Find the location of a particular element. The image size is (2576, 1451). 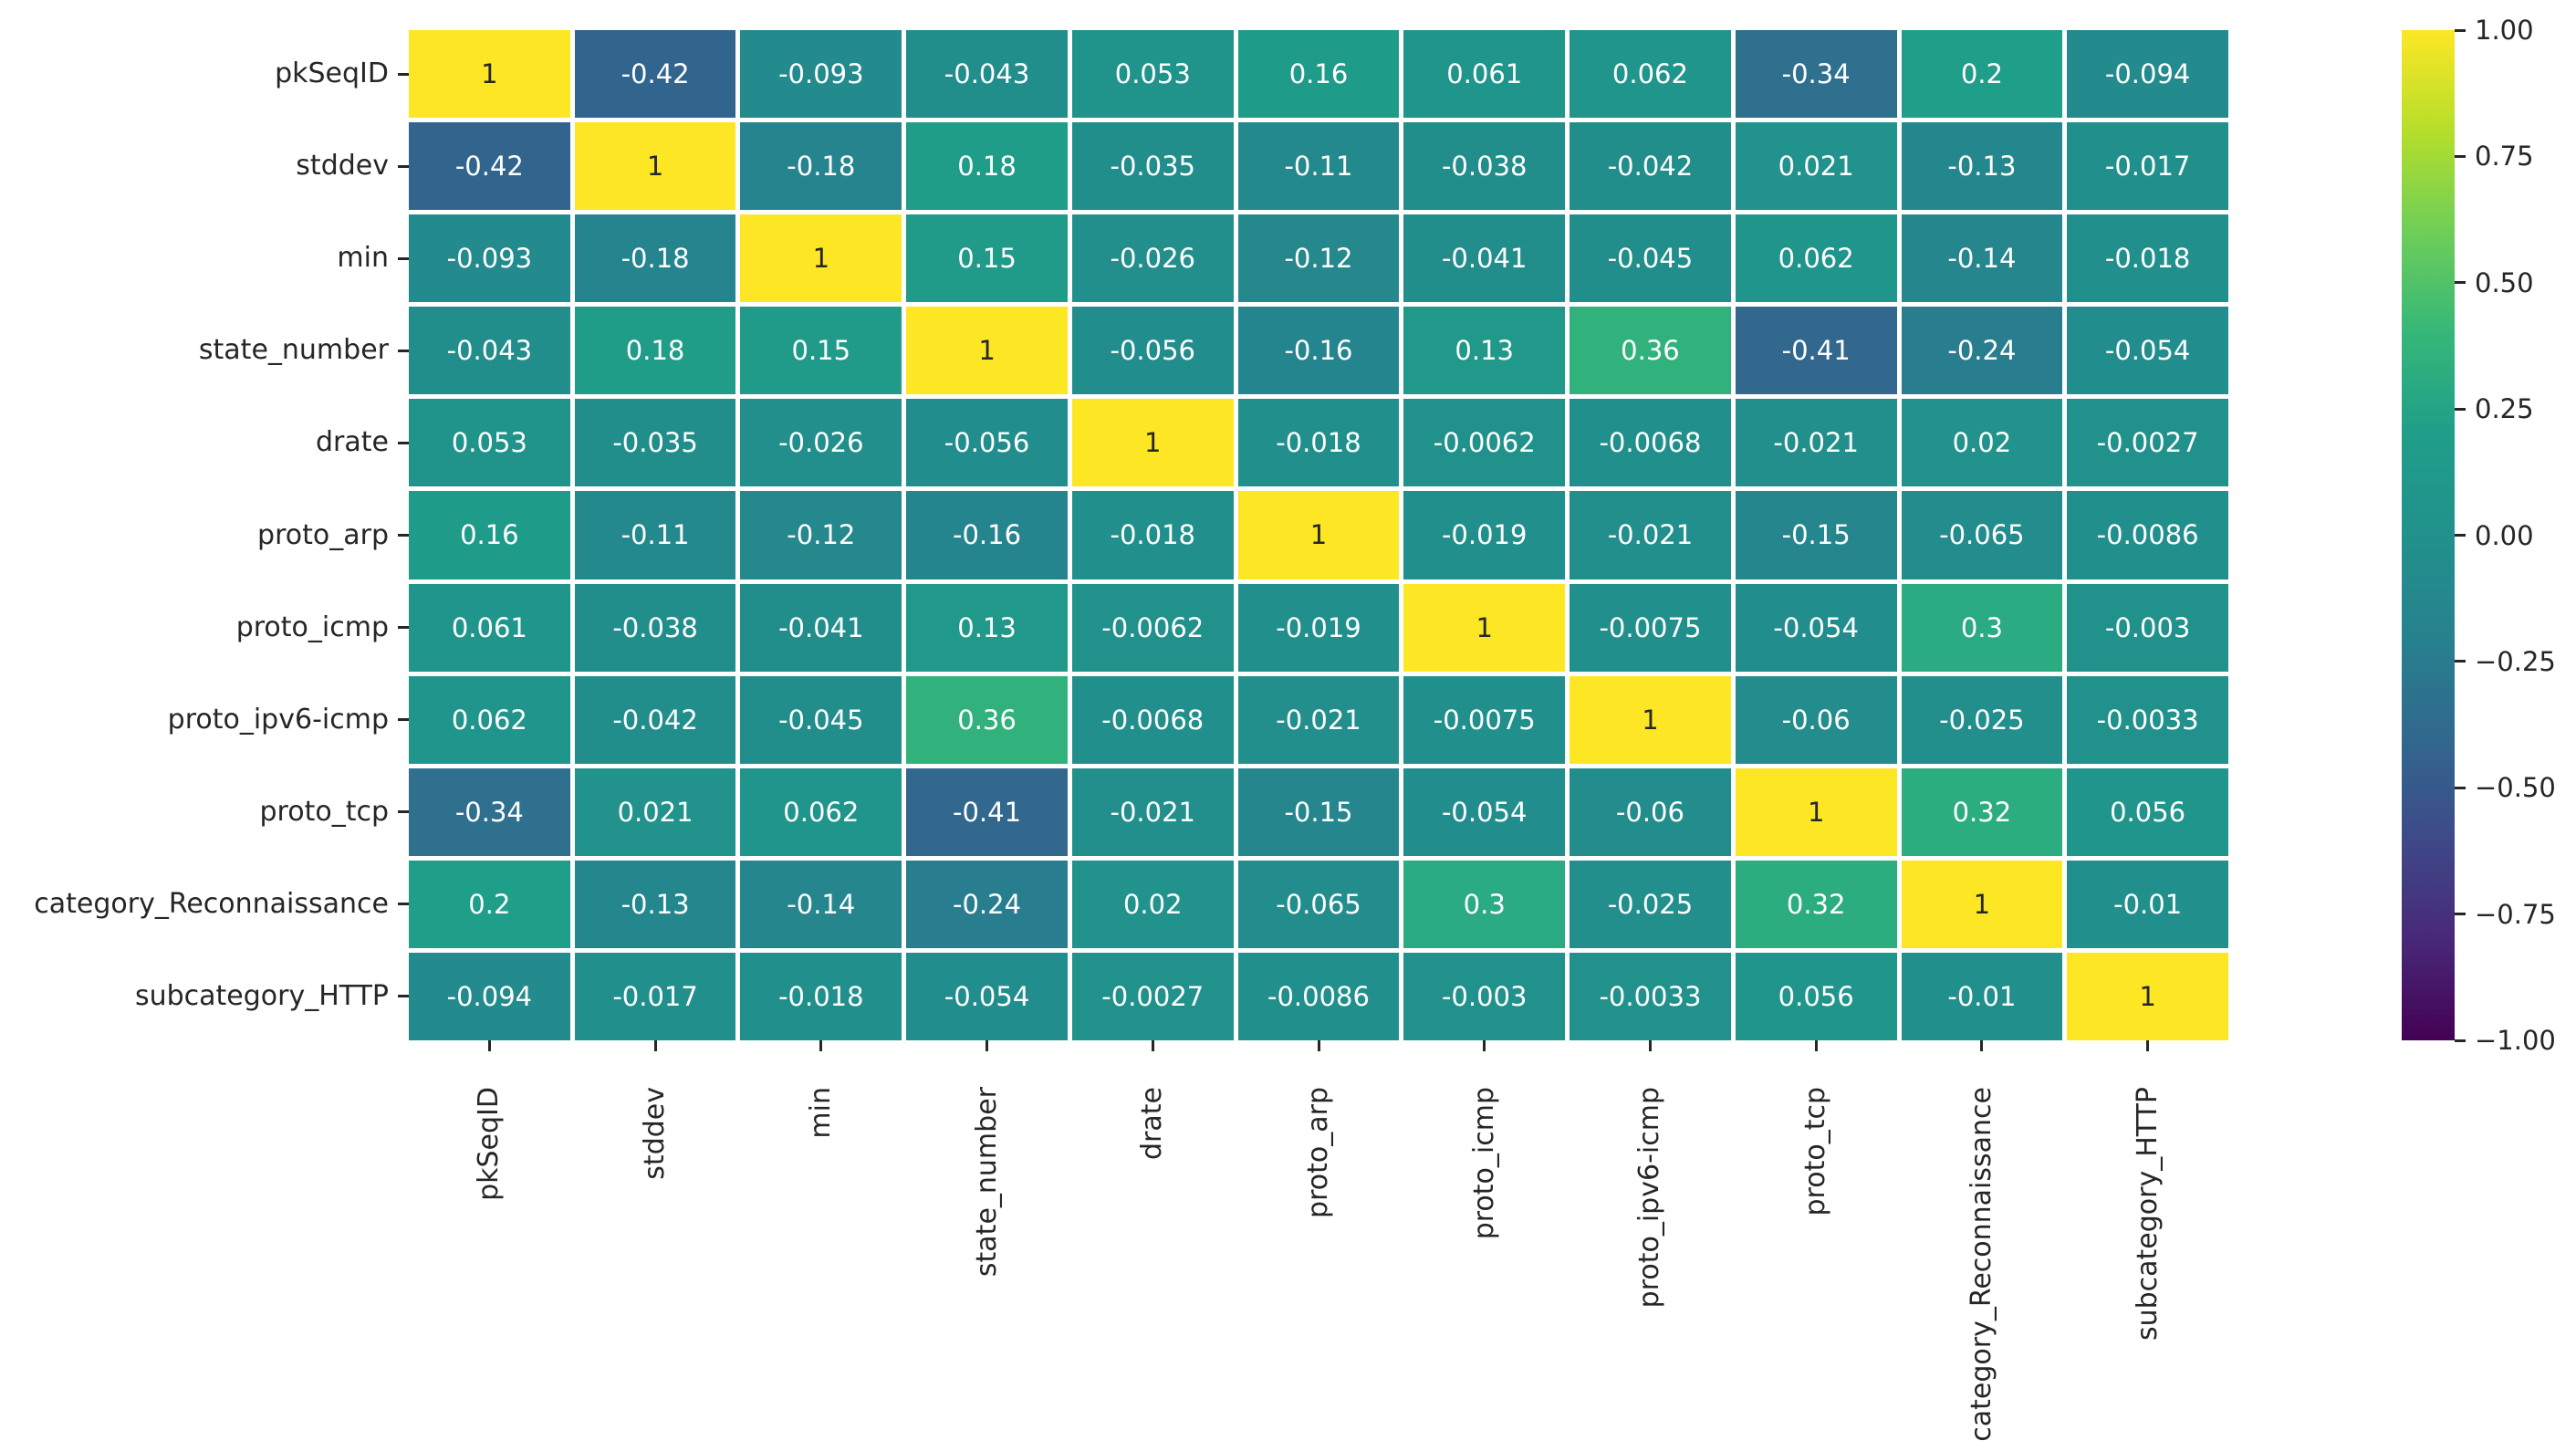

heatmap-cell: -0.021 is located at coordinates (1152, 811).